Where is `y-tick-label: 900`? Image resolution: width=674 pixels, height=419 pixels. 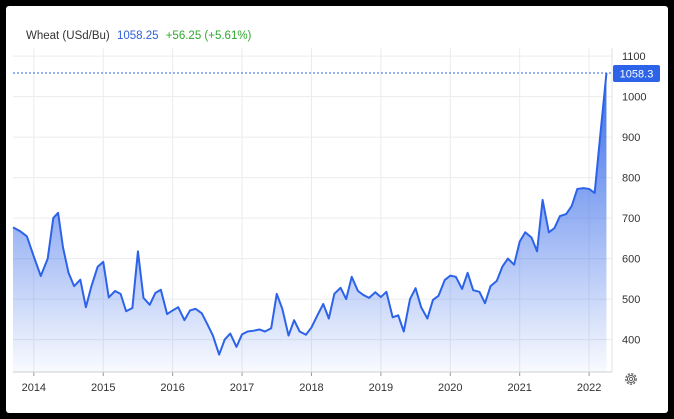 y-tick-label: 900 is located at coordinates (631, 138).